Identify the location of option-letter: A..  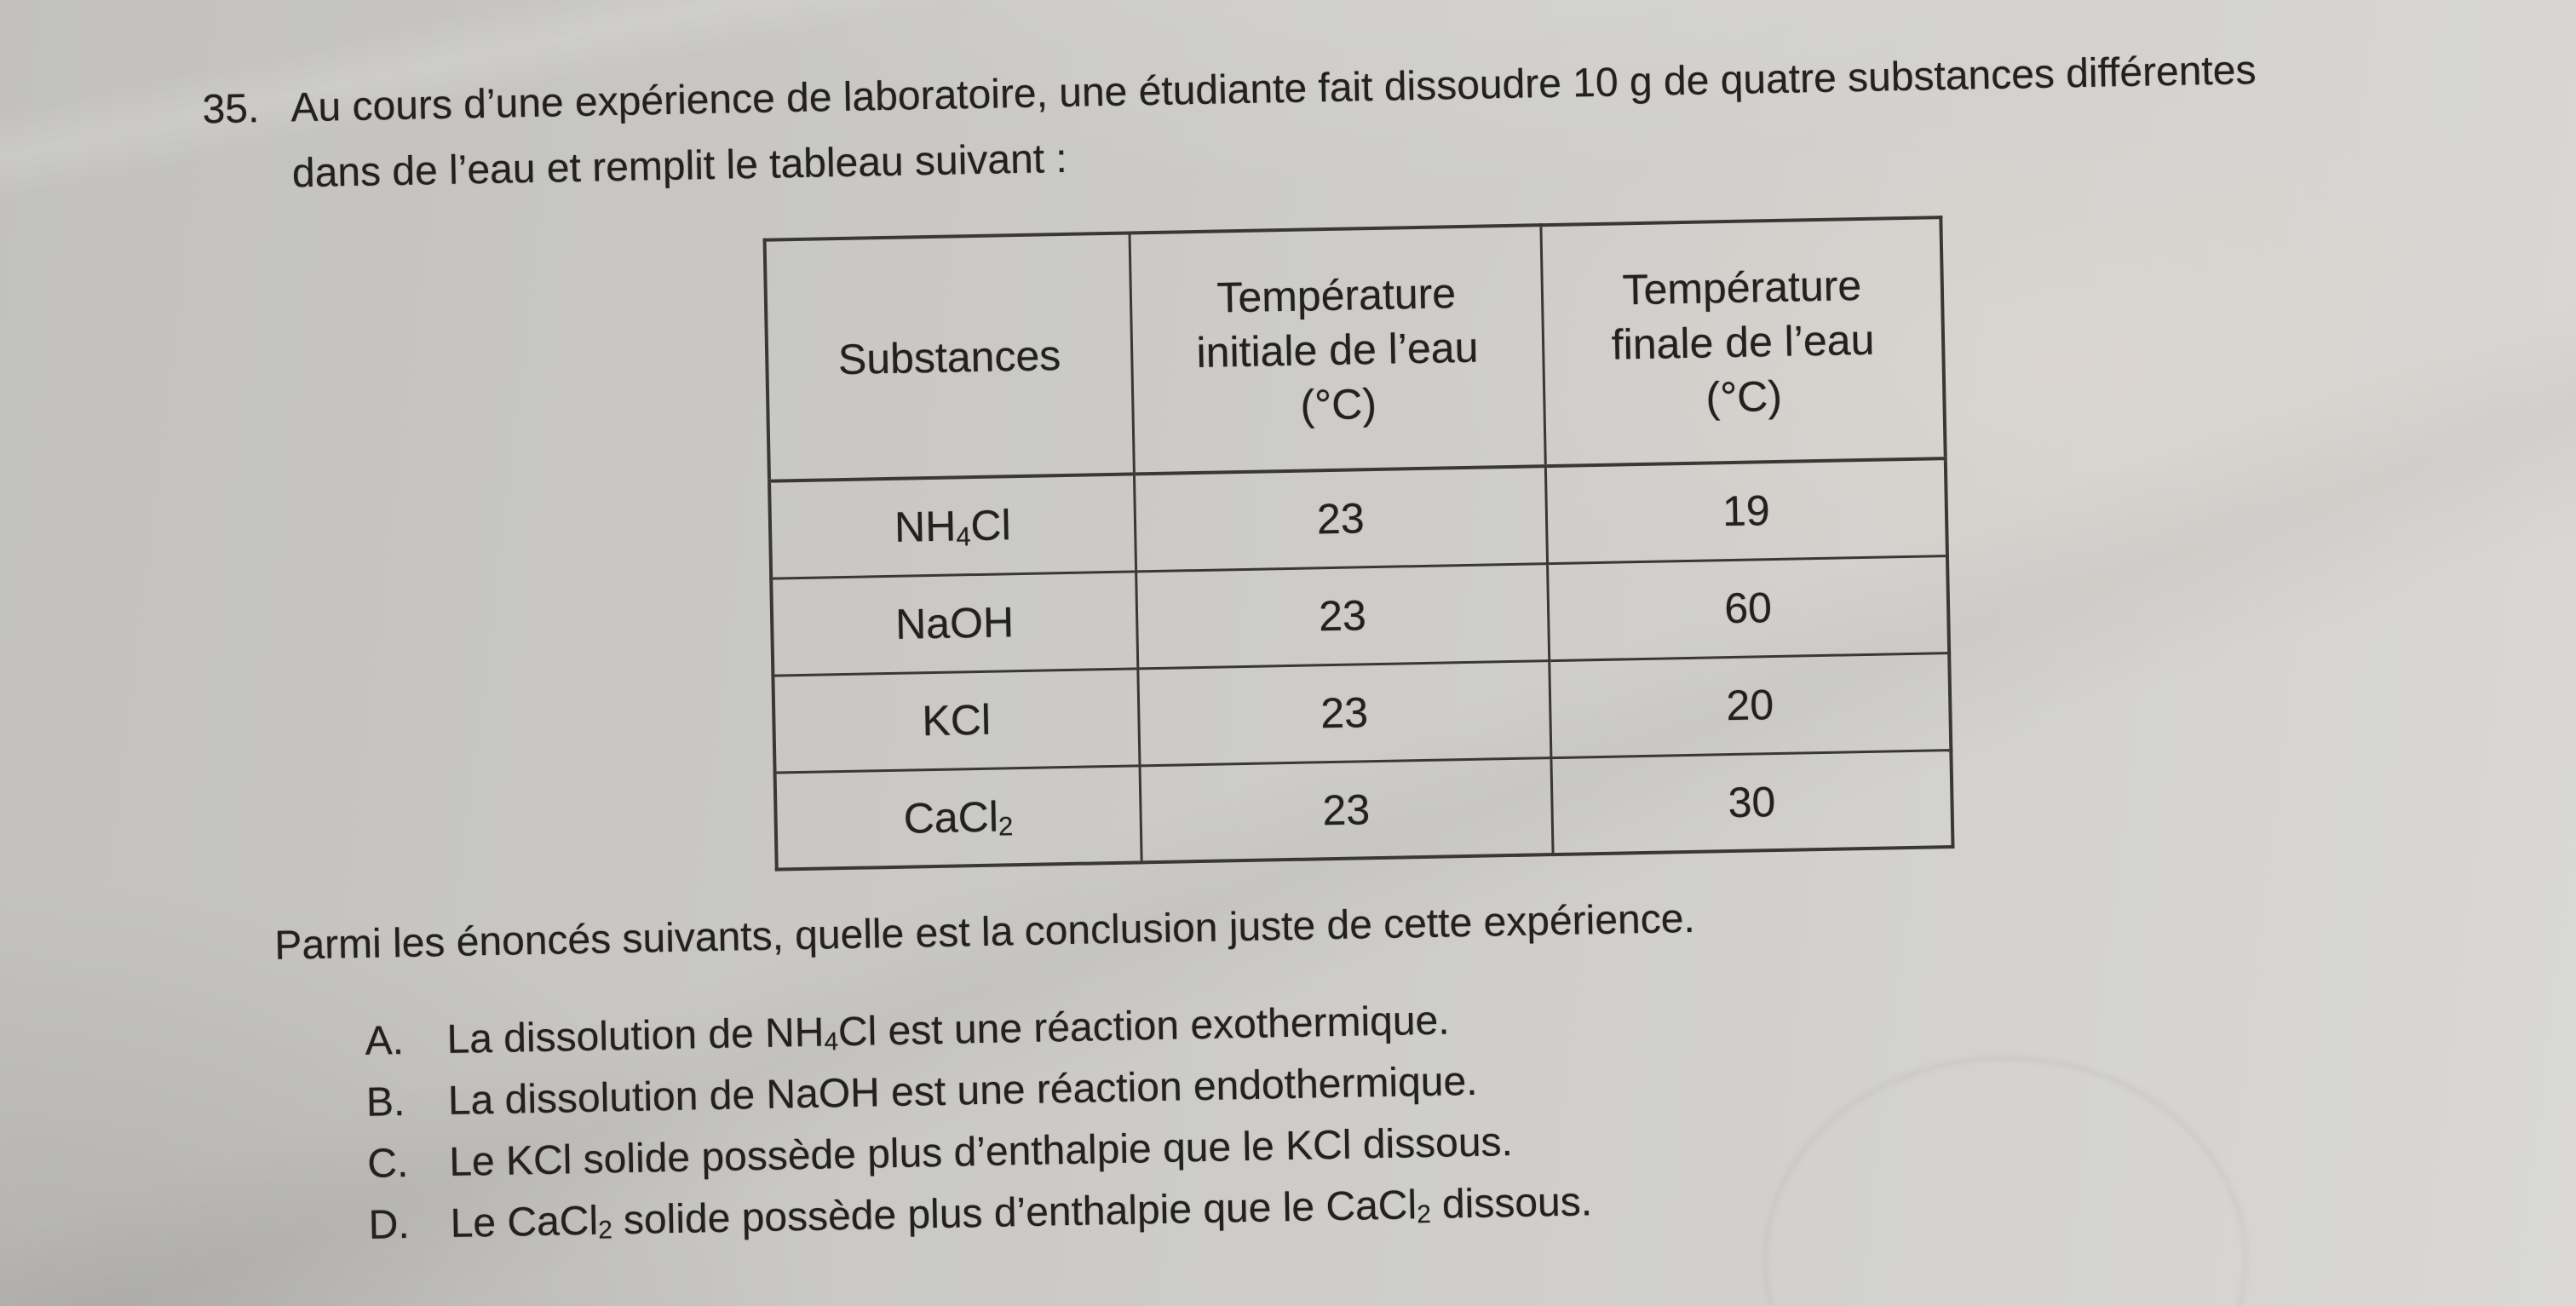
(385, 1041).